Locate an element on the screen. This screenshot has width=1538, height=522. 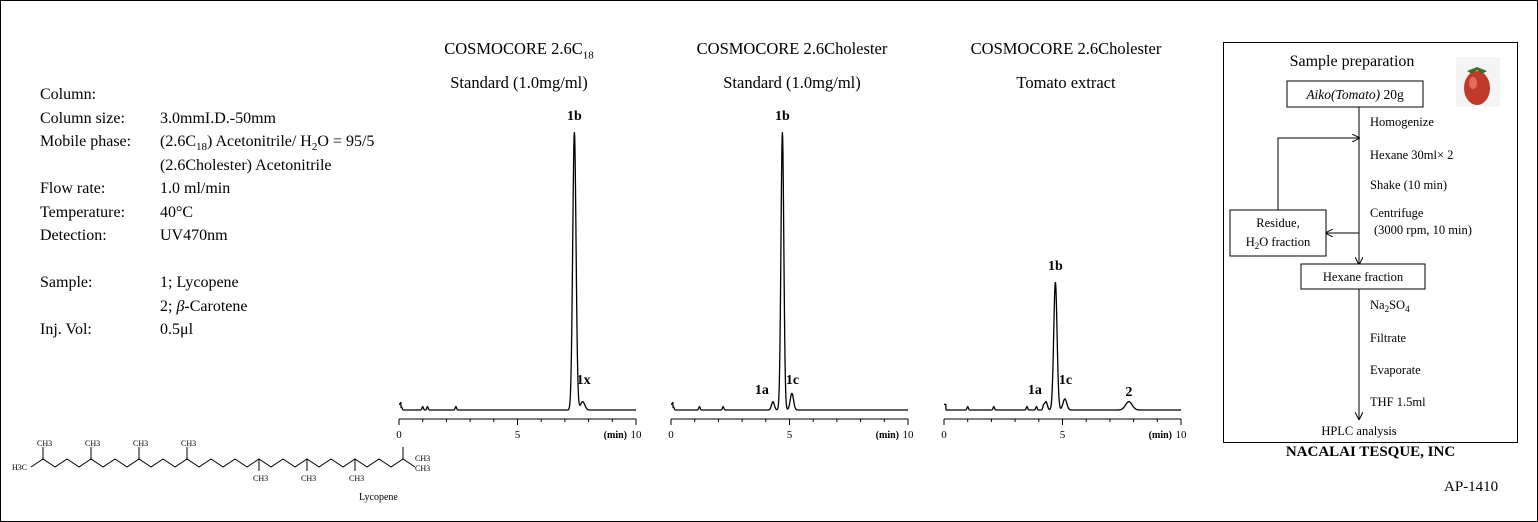
chart-title: COSMOCORE 2.6C18 is located at coordinates (519, 50).